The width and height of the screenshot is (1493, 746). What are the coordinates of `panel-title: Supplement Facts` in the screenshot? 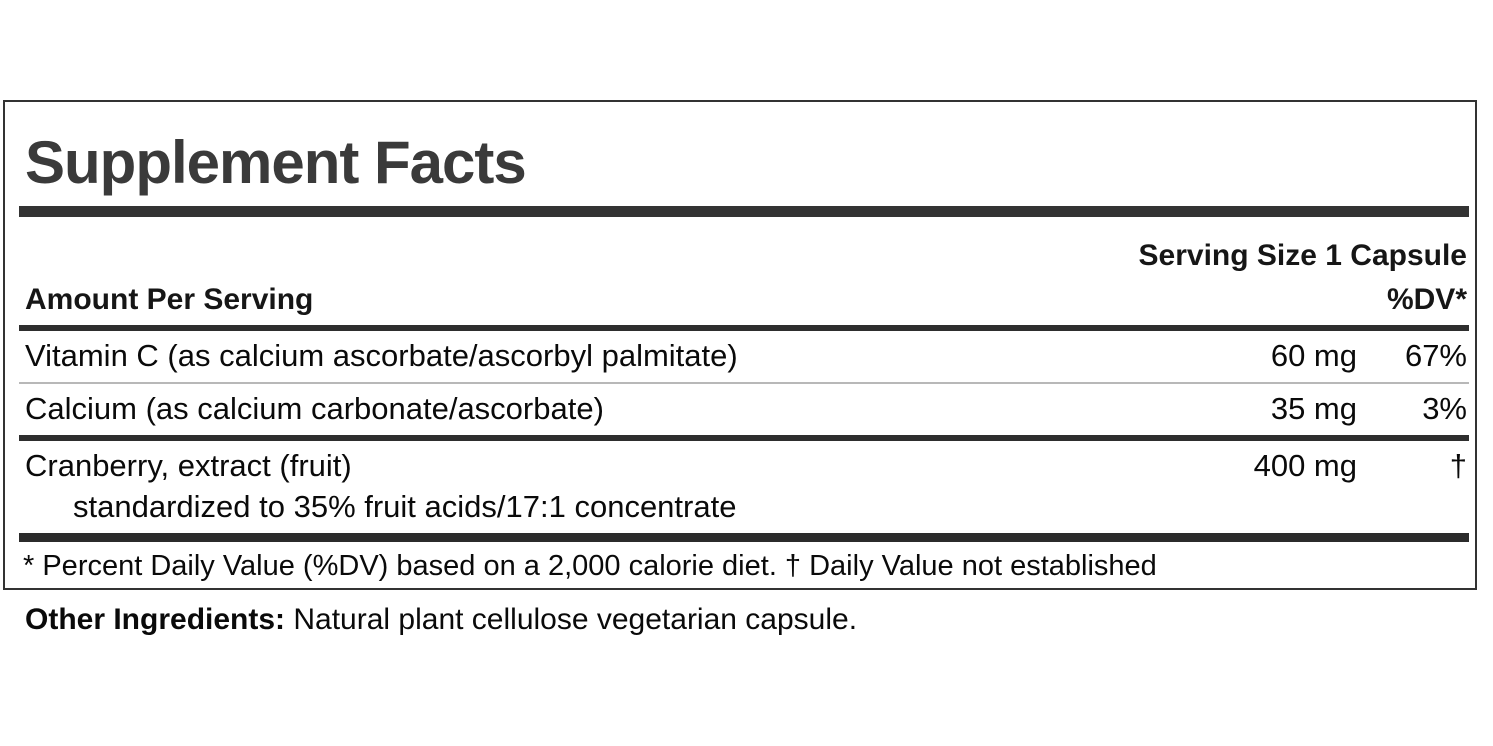 It's located at (276, 162).